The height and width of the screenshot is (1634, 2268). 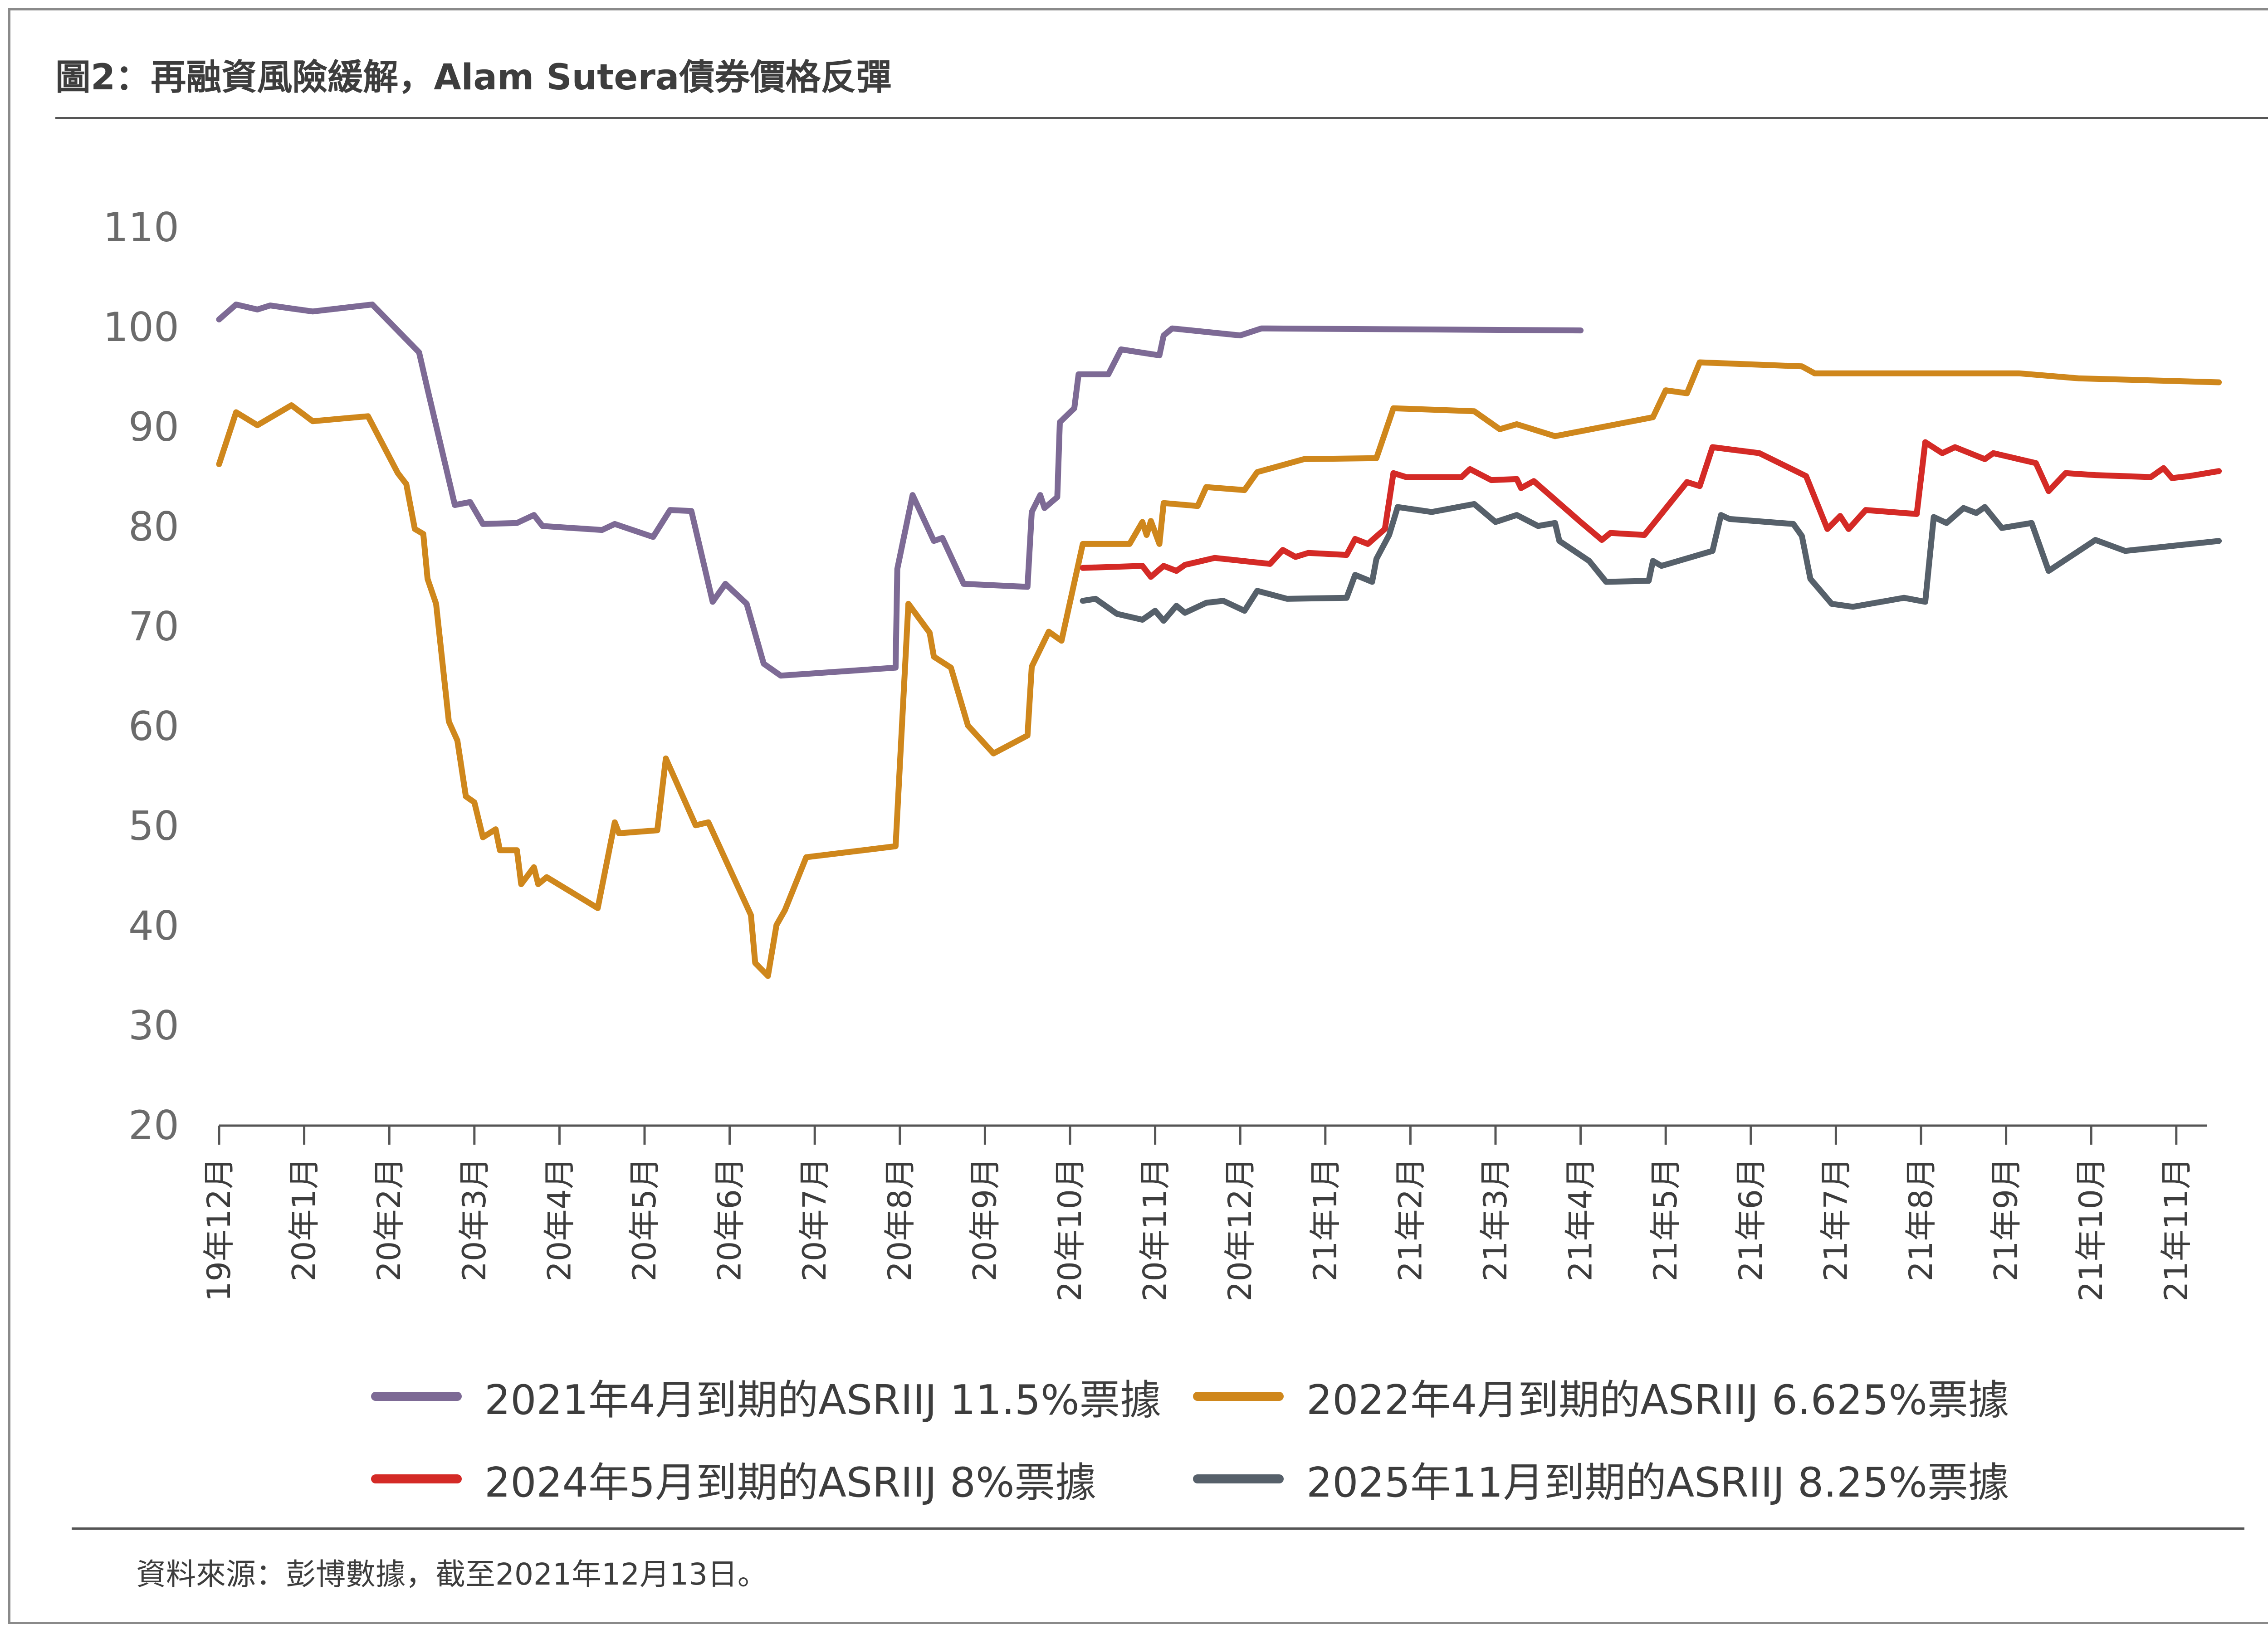 What do you see at coordinates (141, 676) in the screenshot?
I see `y-axis: 20 30 40 50 60 70 80 90 100 110` at bounding box center [141, 676].